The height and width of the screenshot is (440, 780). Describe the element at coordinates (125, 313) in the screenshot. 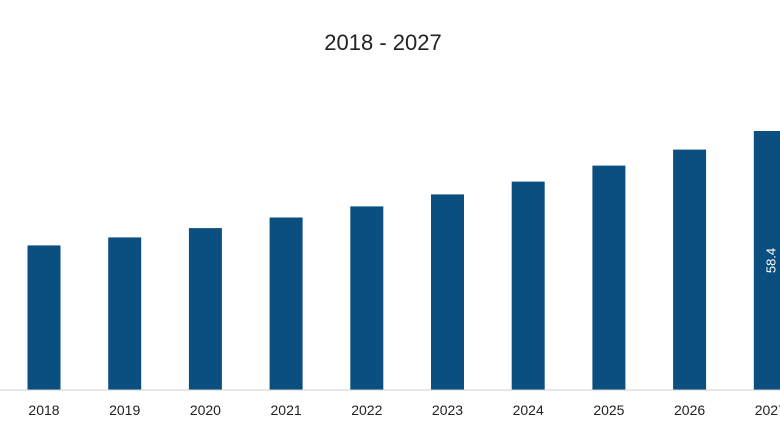

I see `bar-2019` at that location.